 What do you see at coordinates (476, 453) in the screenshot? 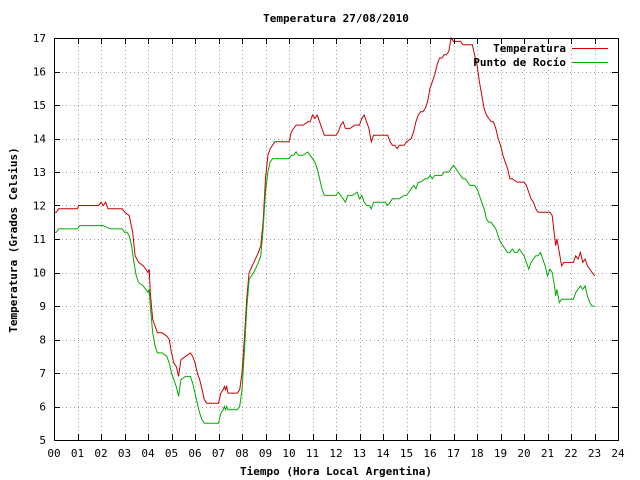
I see `x-tick-label: 18` at bounding box center [476, 453].